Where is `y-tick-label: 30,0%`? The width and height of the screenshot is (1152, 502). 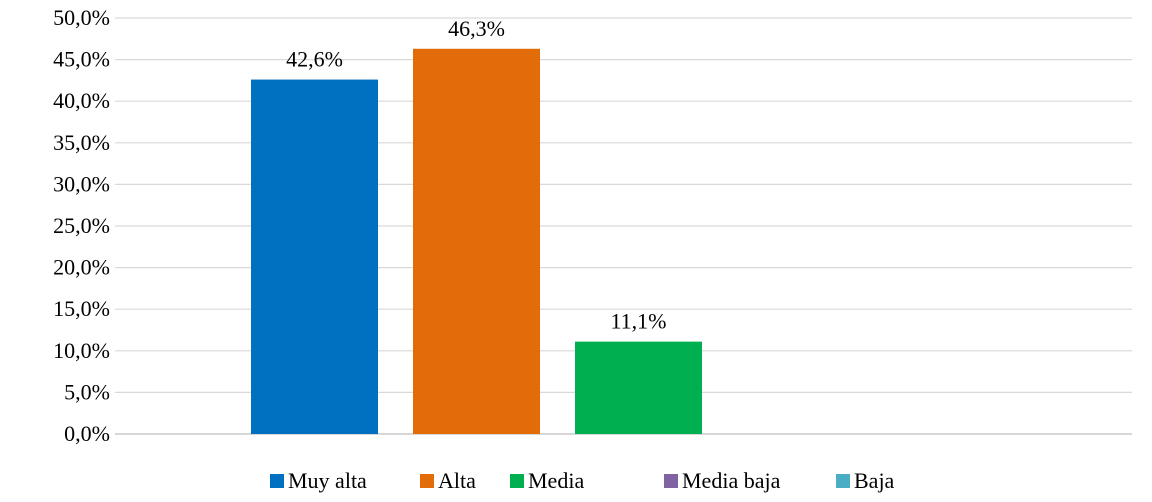 y-tick-label: 30,0% is located at coordinates (81, 183).